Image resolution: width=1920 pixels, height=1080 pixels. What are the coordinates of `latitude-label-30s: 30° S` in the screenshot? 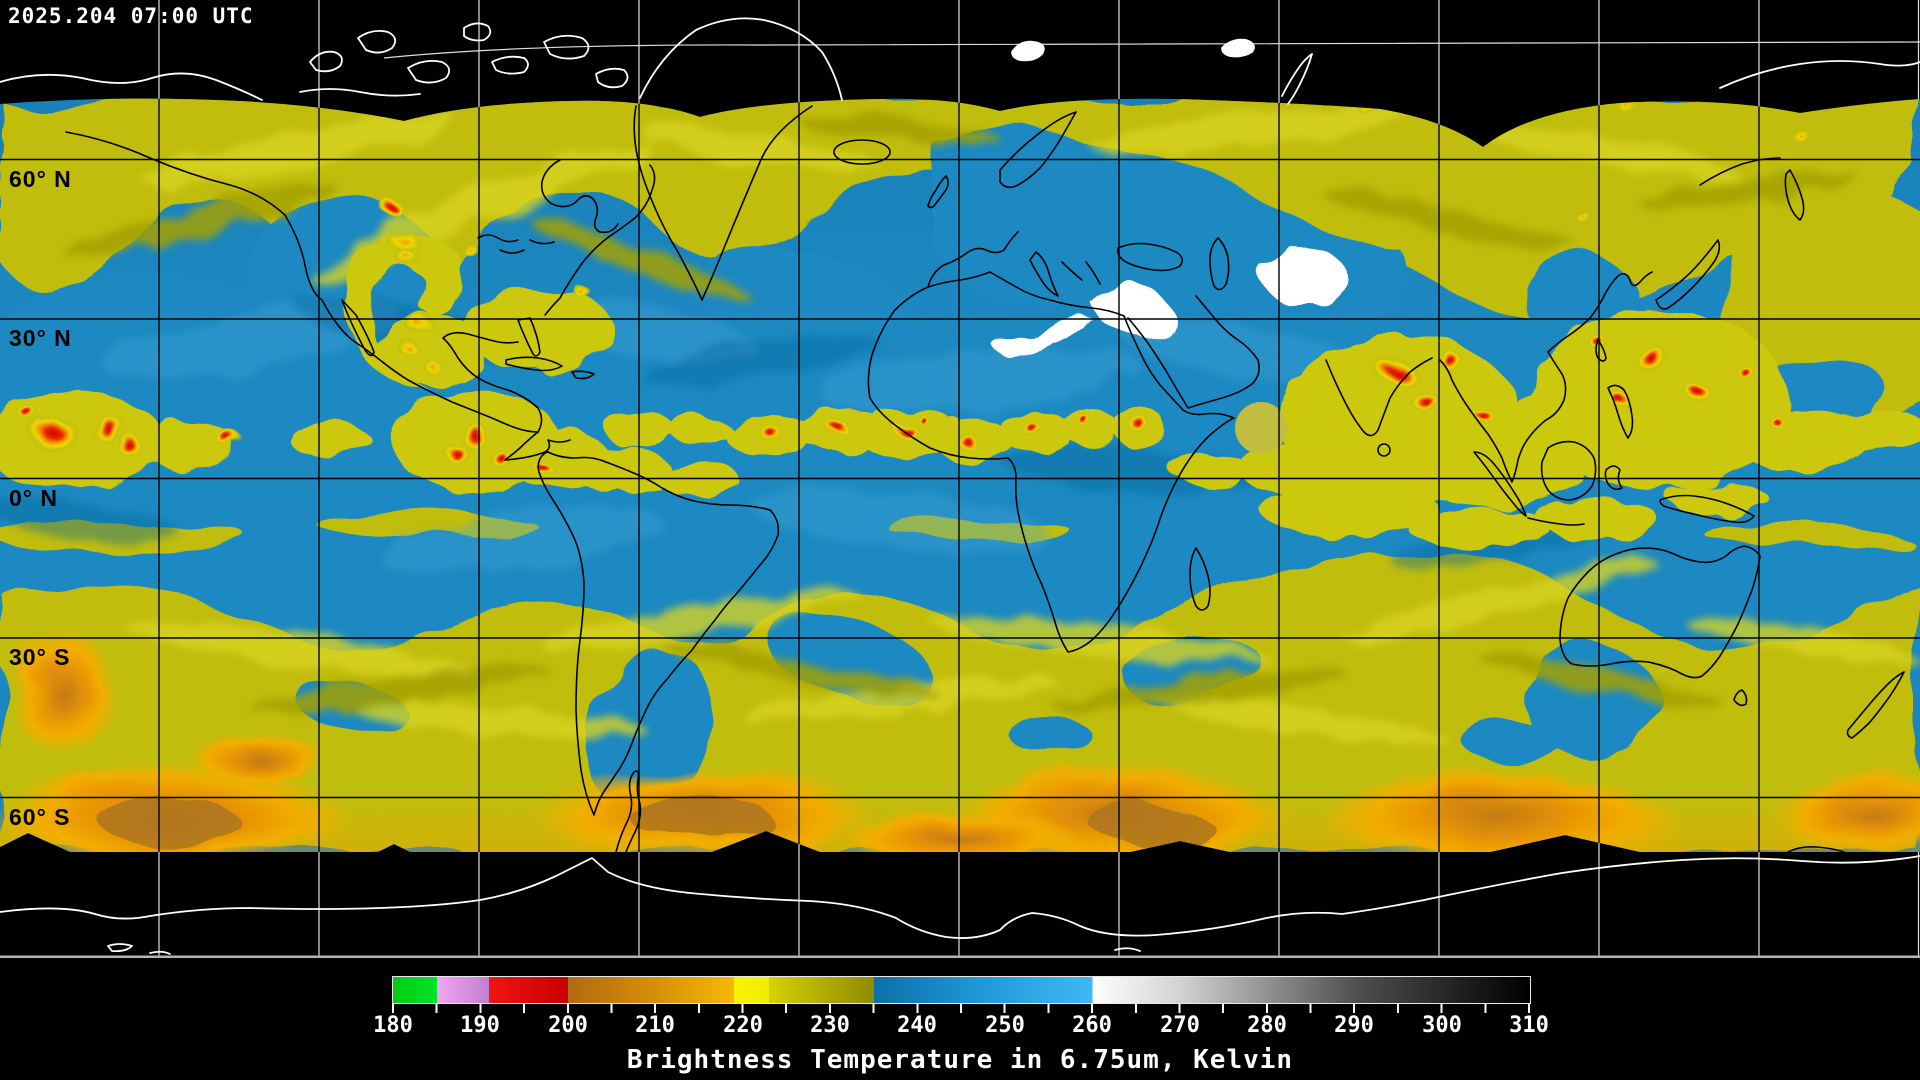 It's located at (40, 657).